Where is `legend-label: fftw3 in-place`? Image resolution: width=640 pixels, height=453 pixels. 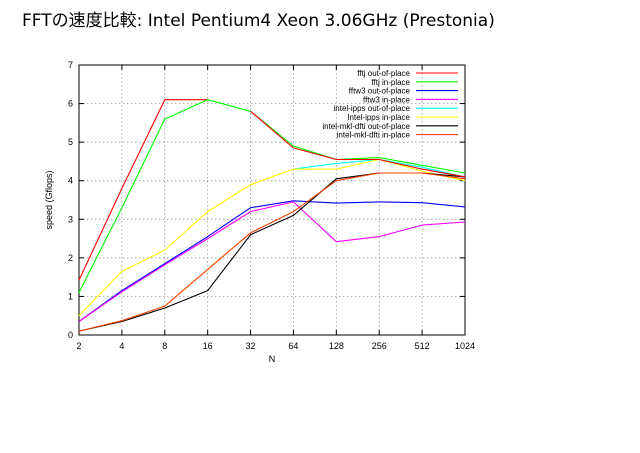 legend-label: fftw3 in-place is located at coordinates (387, 99).